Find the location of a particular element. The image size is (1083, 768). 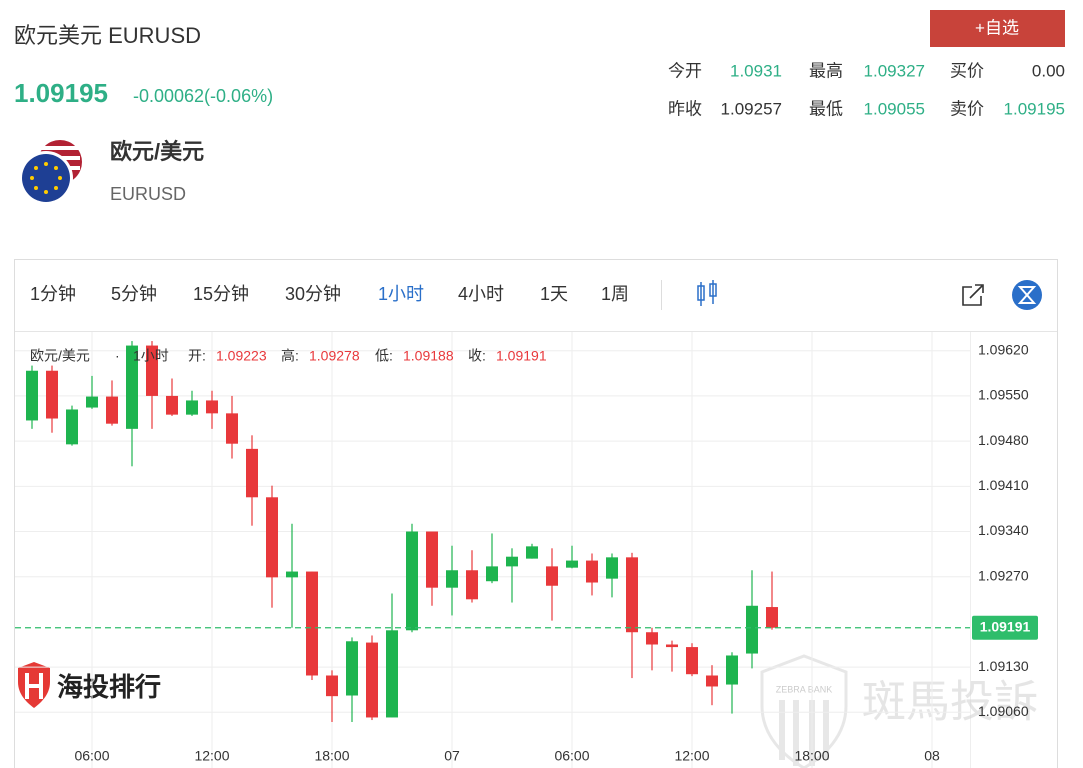

legend-low: 1.09188 is located at coordinates (428, 356).